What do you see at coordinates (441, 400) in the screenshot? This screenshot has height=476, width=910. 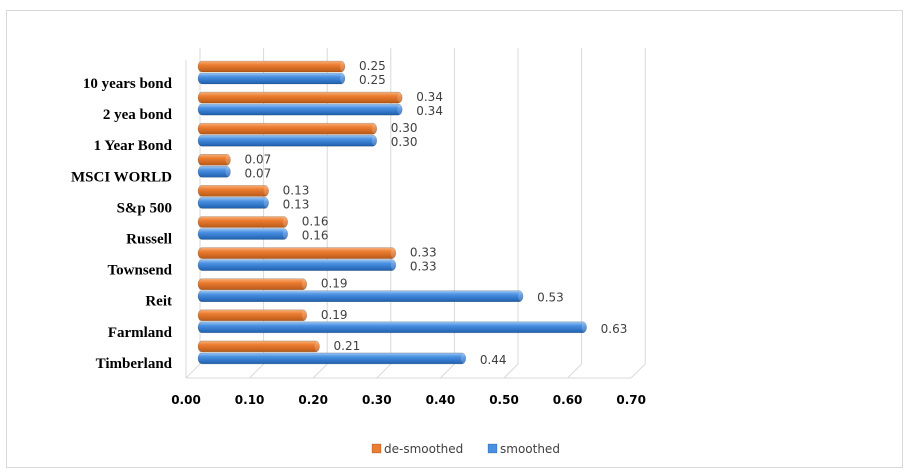 I see `x-tick-label: 0.40` at bounding box center [441, 400].